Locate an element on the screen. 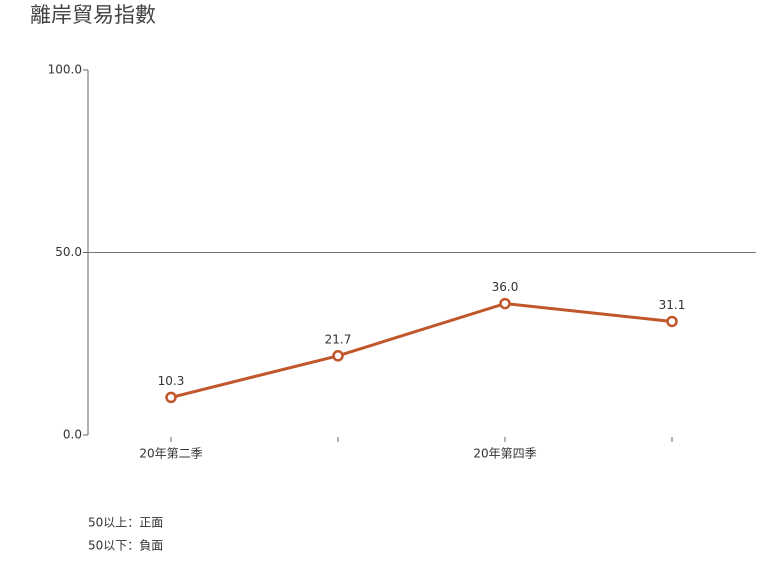 The image size is (772, 581). y-tick-label: 100.0 is located at coordinates (65, 70).